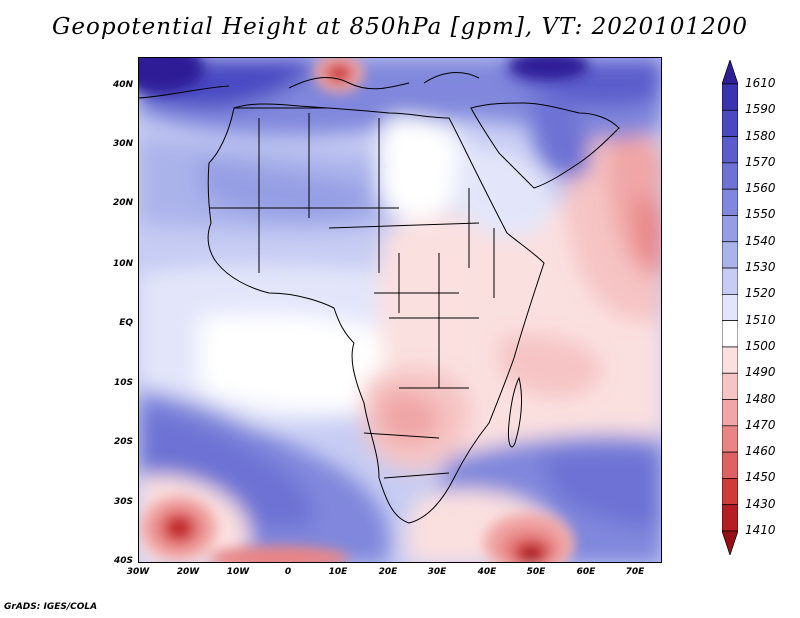 The image size is (800, 618). Describe the element at coordinates (760, 267) in the screenshot. I see `colorbar-label: 1530` at that location.